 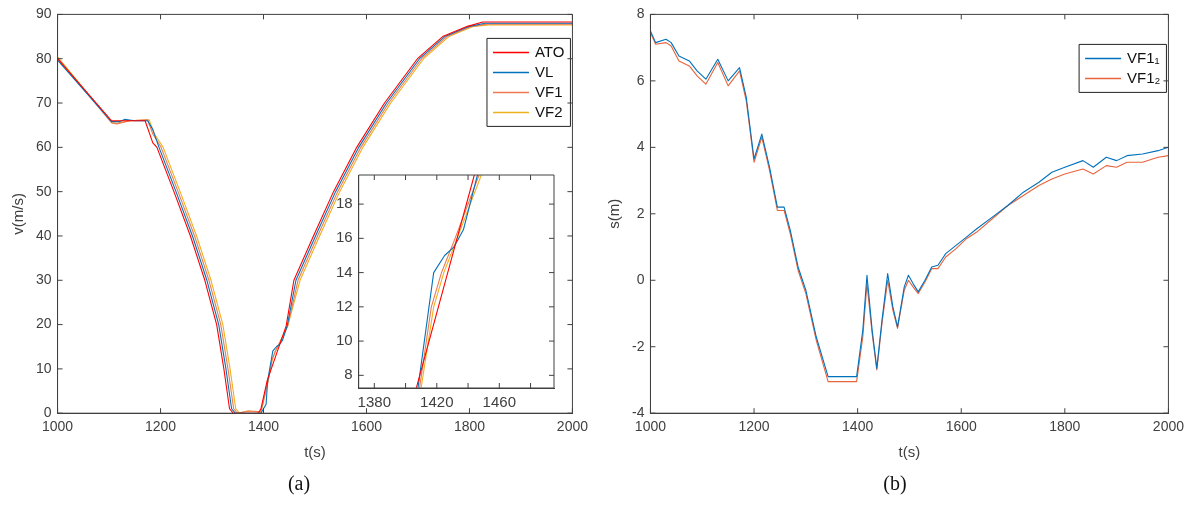 I want to click on legend-label: ATO, so click(x=549, y=51).